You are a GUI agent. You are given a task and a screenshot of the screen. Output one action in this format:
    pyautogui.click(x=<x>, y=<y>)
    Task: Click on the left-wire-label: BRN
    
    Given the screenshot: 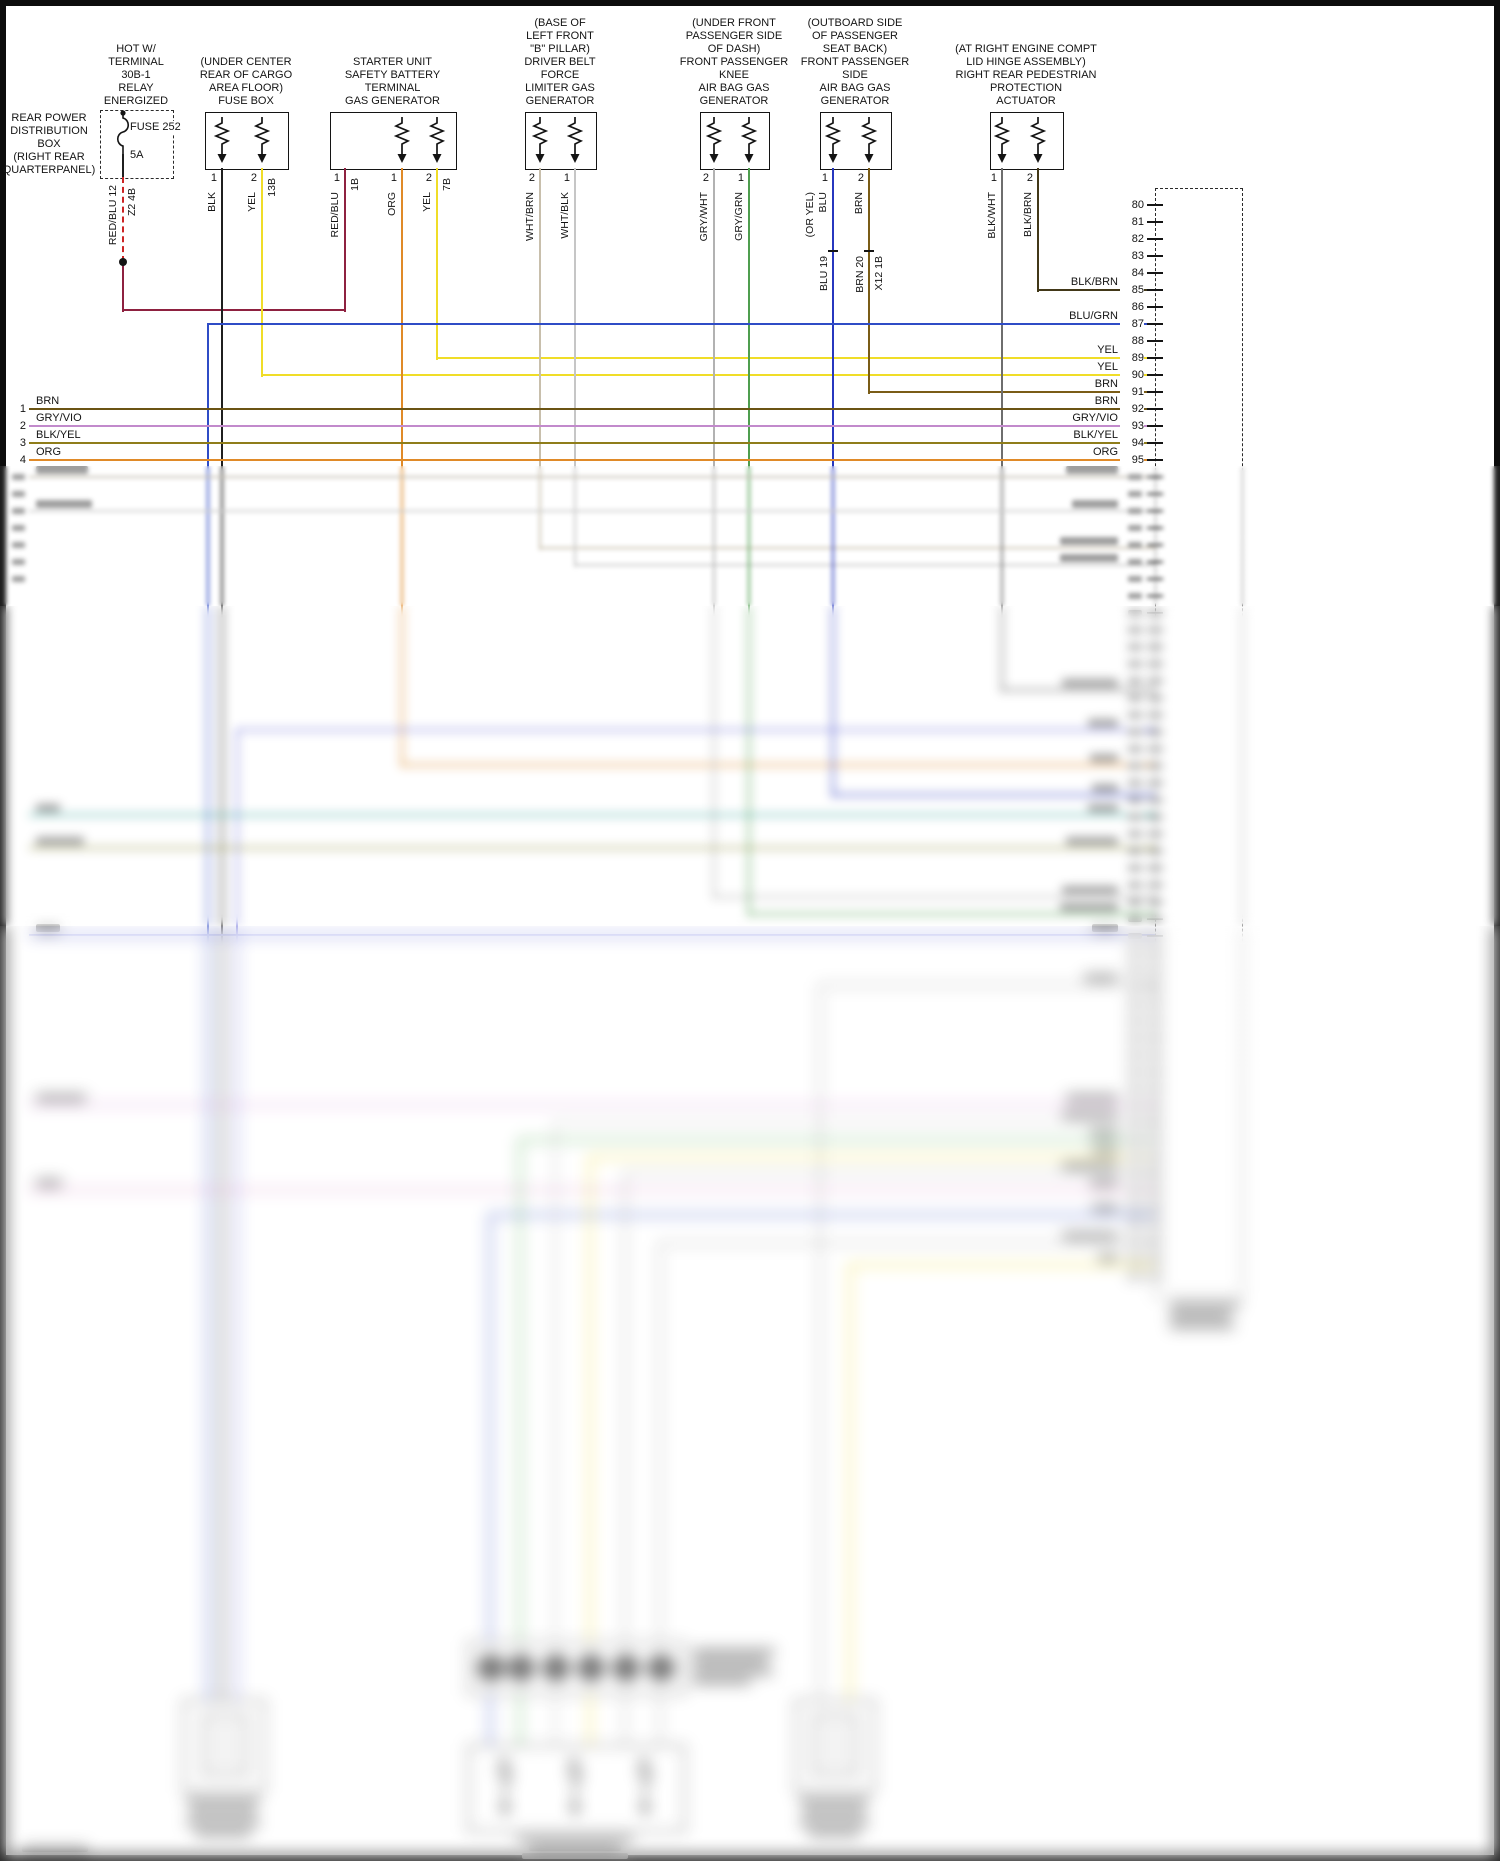 What is the action you would take?
    pyautogui.click(x=48, y=401)
    